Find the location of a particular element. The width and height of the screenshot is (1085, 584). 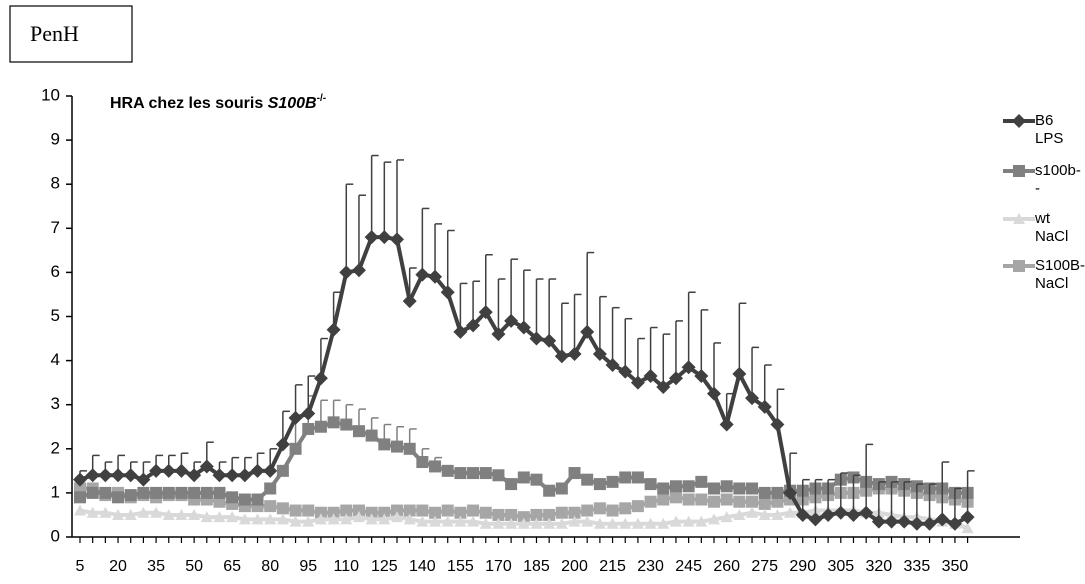

x-tick-label: 20 is located at coordinates (118, 566).